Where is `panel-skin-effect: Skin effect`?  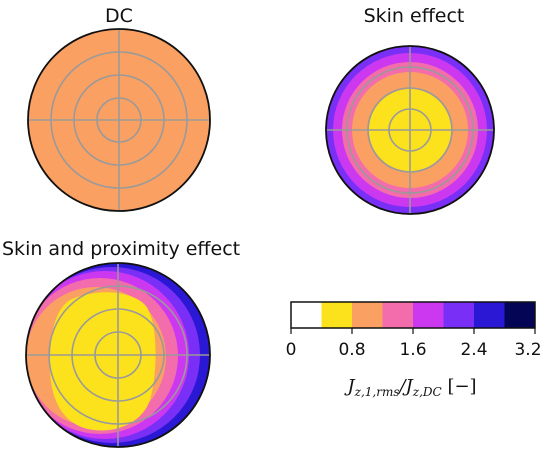 panel-skin-effect: Skin effect is located at coordinates (410, 110).